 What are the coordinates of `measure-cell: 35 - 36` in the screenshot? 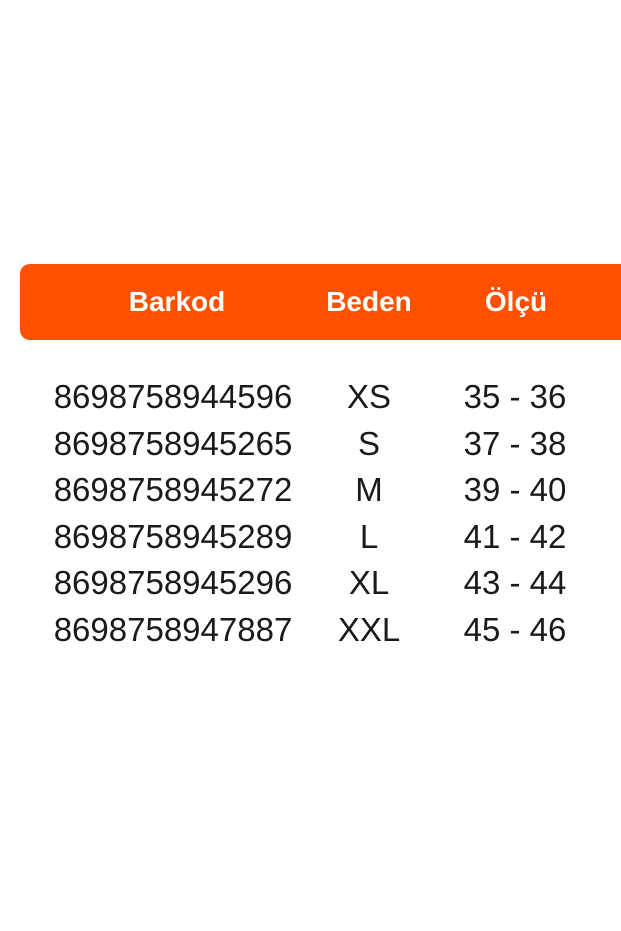 It's located at (515, 396).